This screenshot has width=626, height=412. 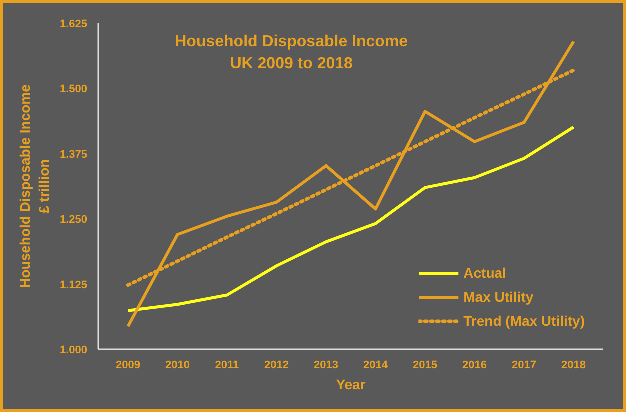 I want to click on x-tick-label: 2013, so click(x=326, y=366).